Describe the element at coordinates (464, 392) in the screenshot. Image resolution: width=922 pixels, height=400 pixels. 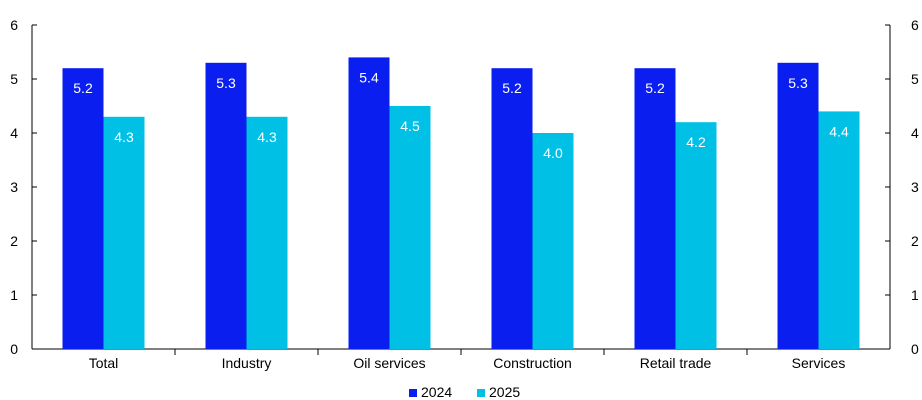
I see `legend: 2024 2025` at that location.